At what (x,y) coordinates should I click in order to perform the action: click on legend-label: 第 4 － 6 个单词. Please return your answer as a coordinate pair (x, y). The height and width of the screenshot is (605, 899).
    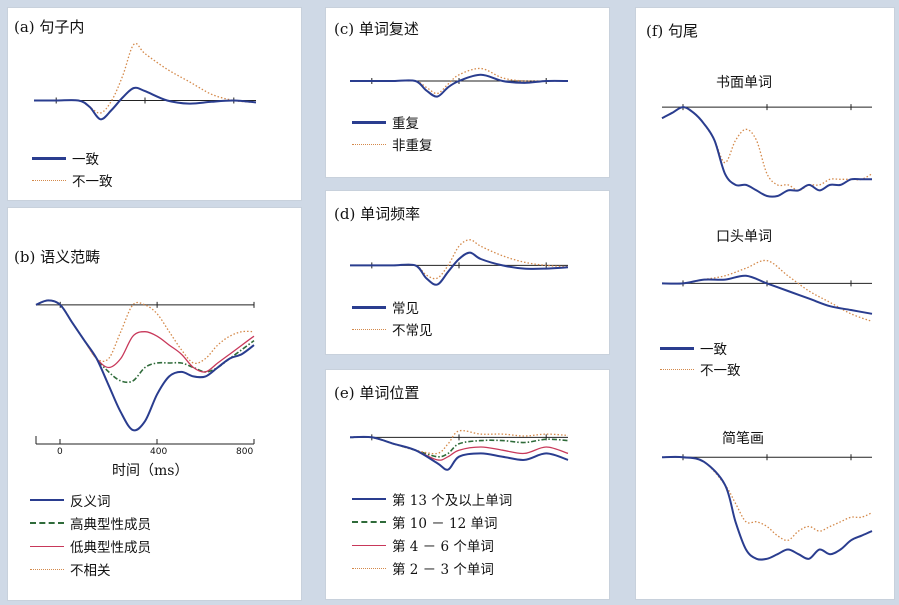
    Looking at the image, I should click on (443, 547).